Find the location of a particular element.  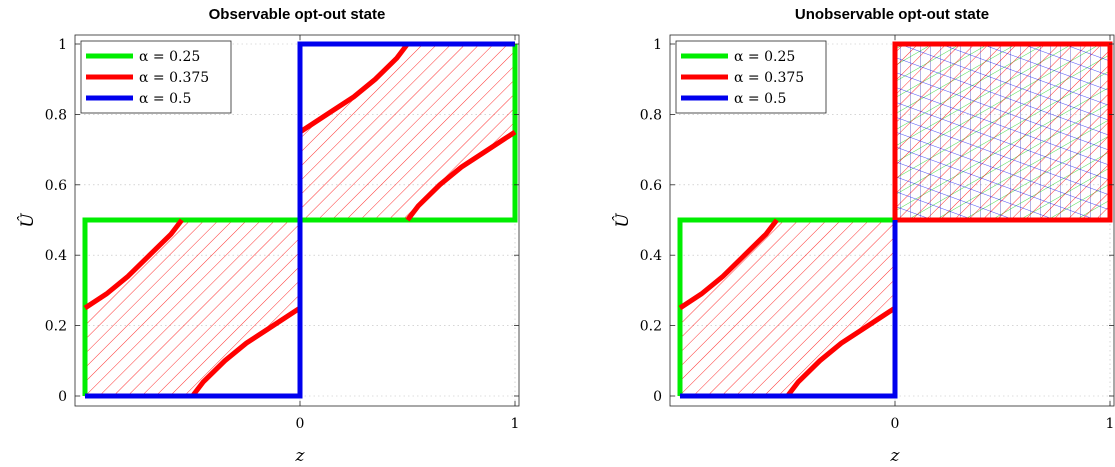

crosshatched-region is located at coordinates (1002, 132).